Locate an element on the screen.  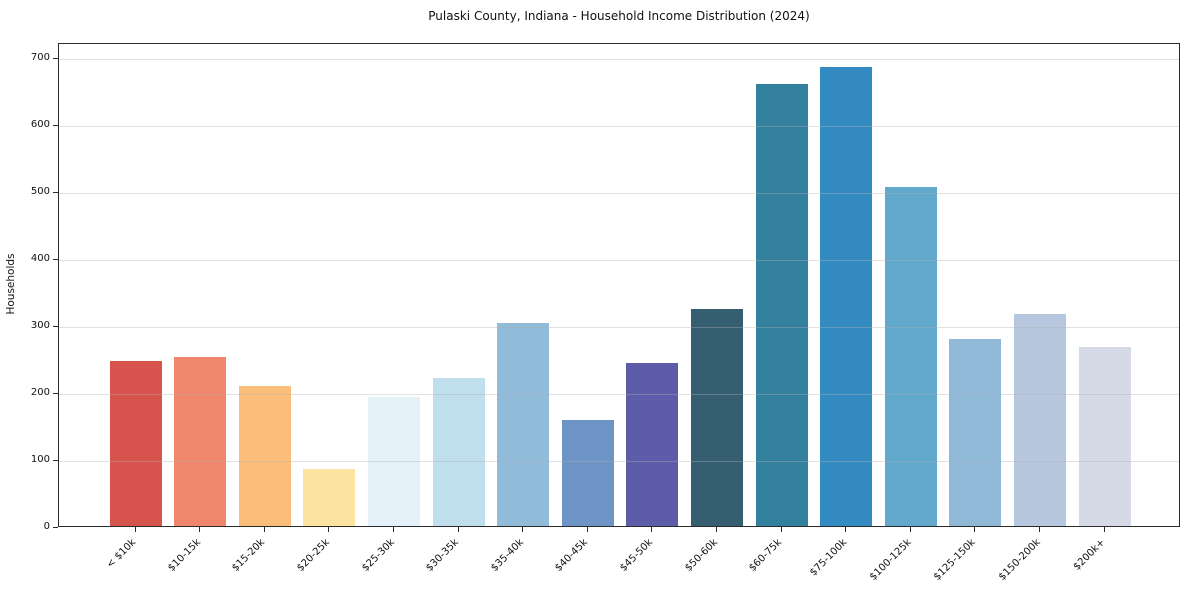
bar-$60-75k is located at coordinates (781, 304).